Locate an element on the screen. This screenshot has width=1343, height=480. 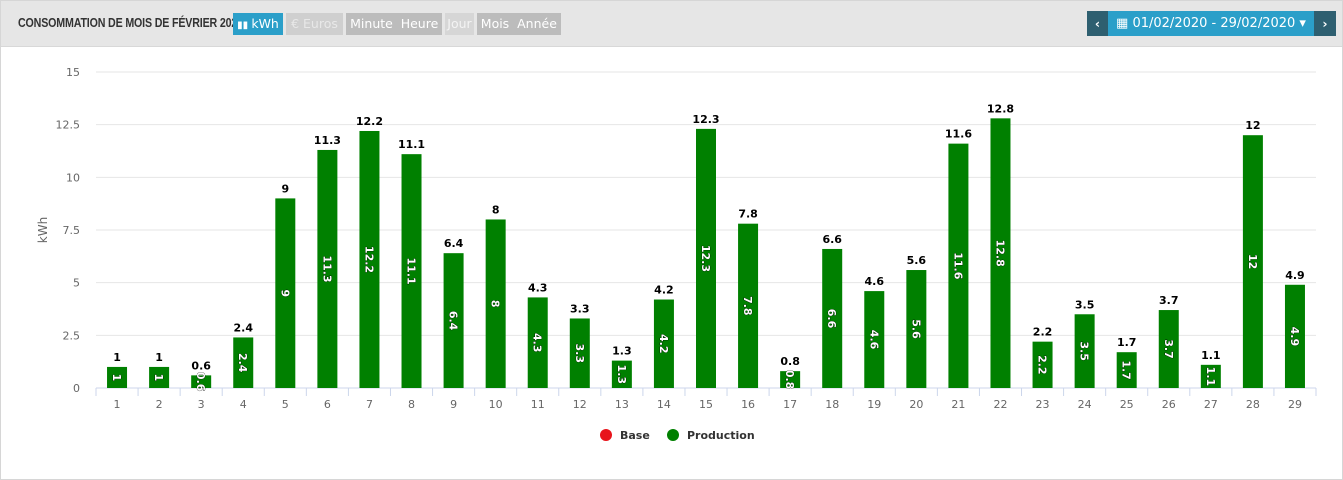
x-tick-label: 26 is located at coordinates (1169, 404).